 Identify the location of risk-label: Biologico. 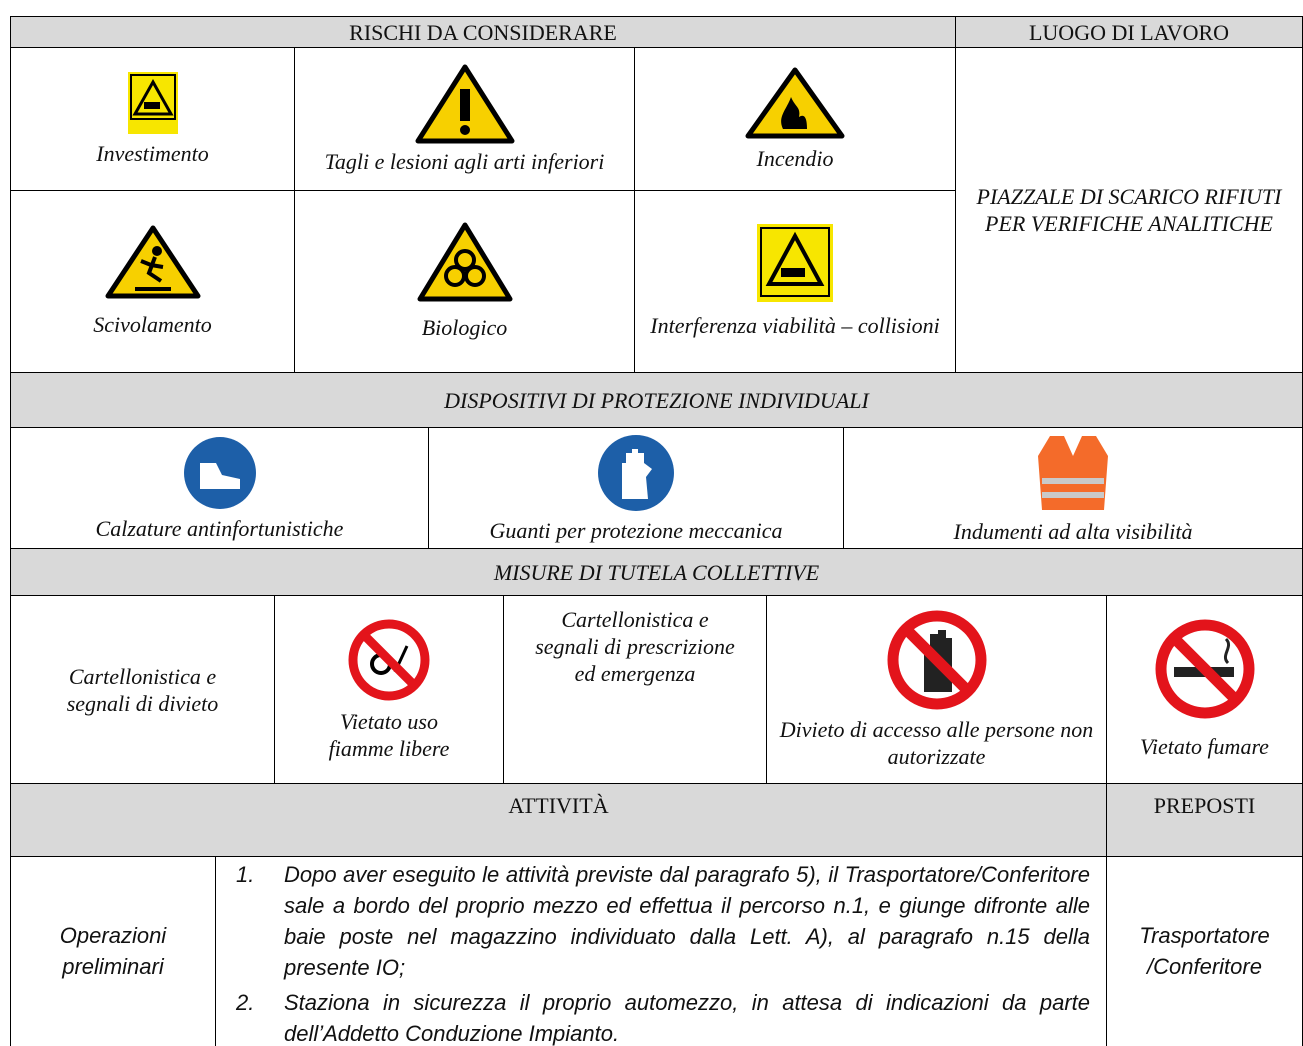
(464, 327).